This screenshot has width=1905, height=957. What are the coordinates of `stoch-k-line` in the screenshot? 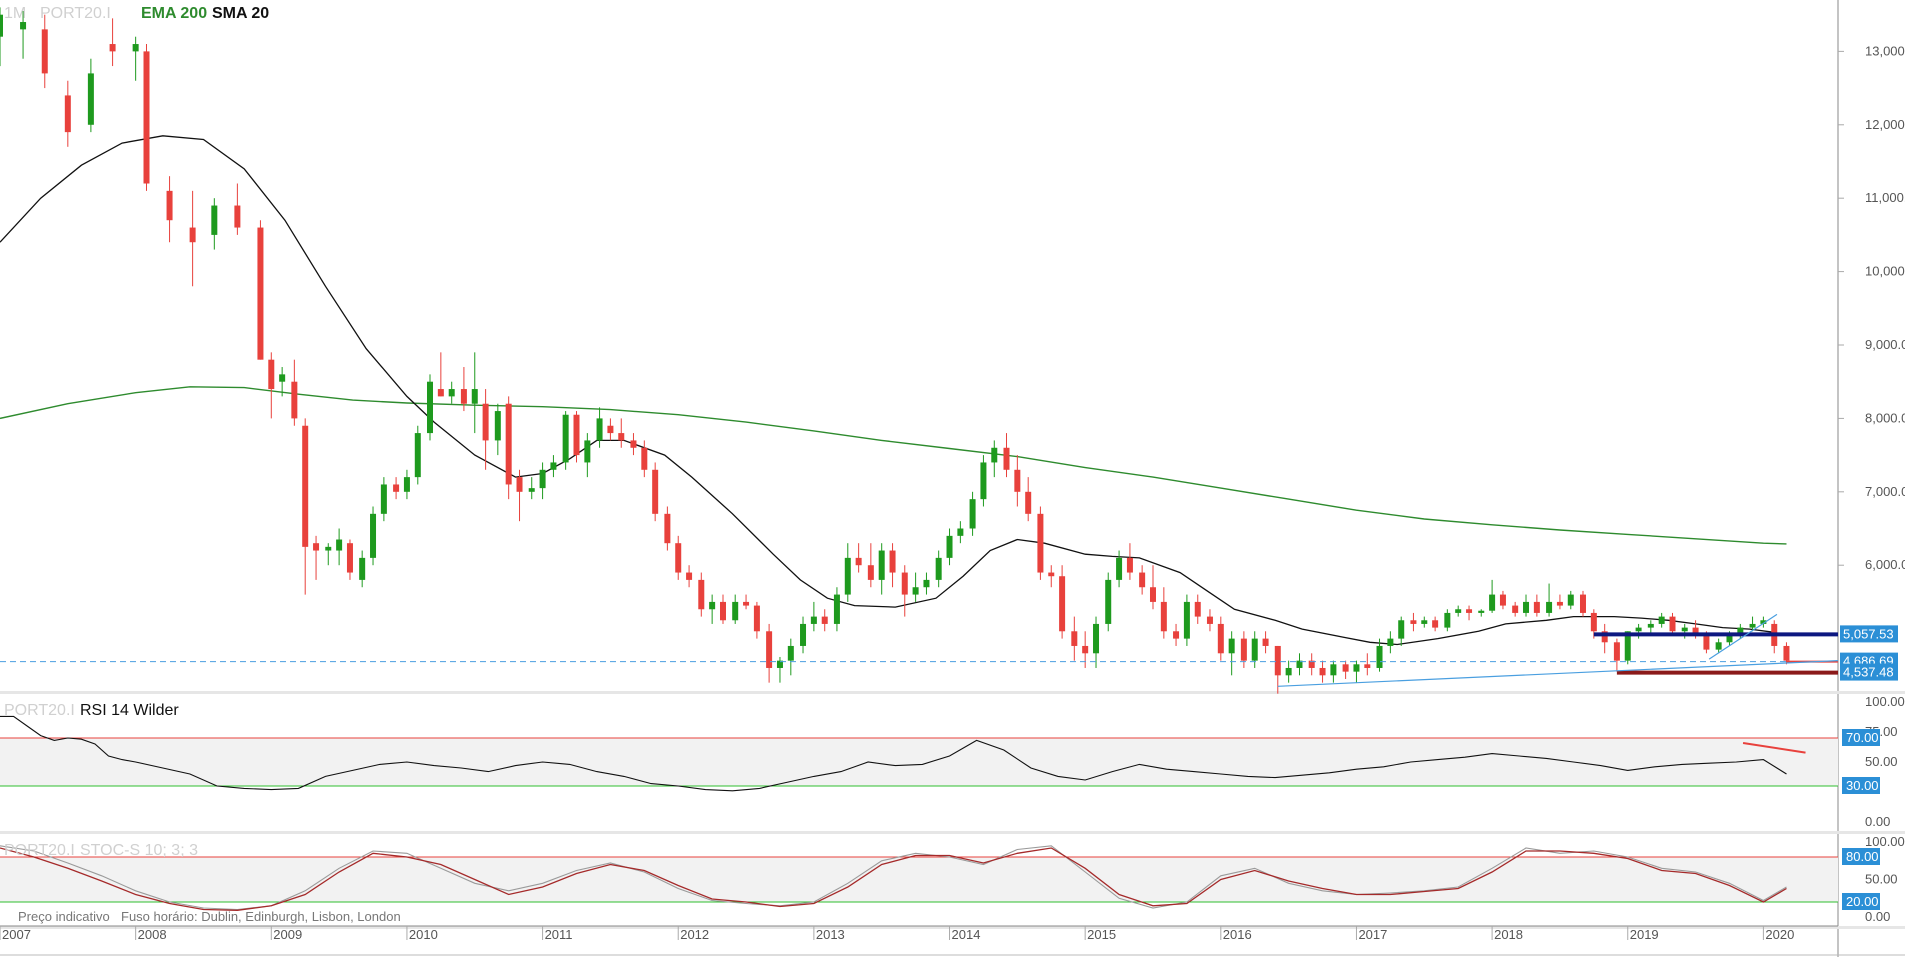 It's located at (893, 878).